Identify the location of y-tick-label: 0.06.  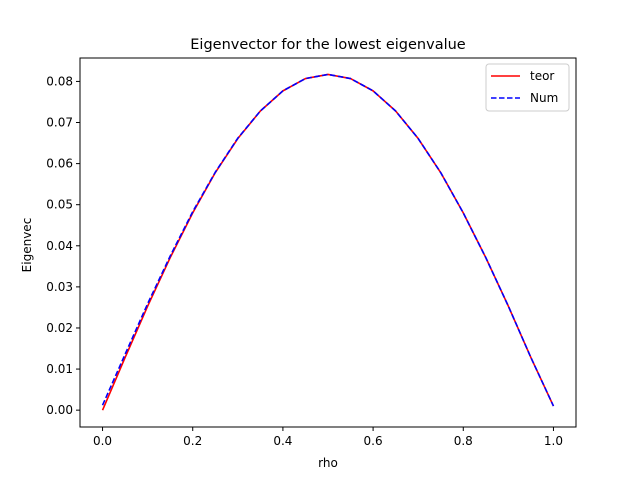
(59, 164).